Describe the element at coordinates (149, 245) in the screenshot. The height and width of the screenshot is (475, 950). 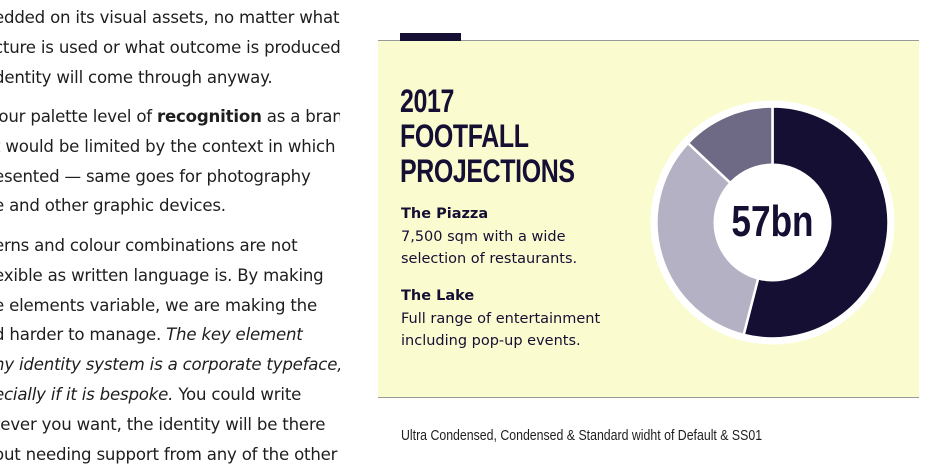
I see `p3-line-1: erns and colour combinations are not` at that location.